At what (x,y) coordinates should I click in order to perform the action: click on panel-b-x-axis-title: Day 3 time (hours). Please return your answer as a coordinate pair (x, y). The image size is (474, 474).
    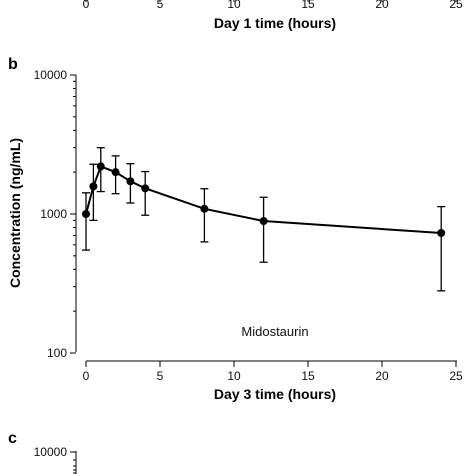
    Looking at the image, I should click on (275, 394).